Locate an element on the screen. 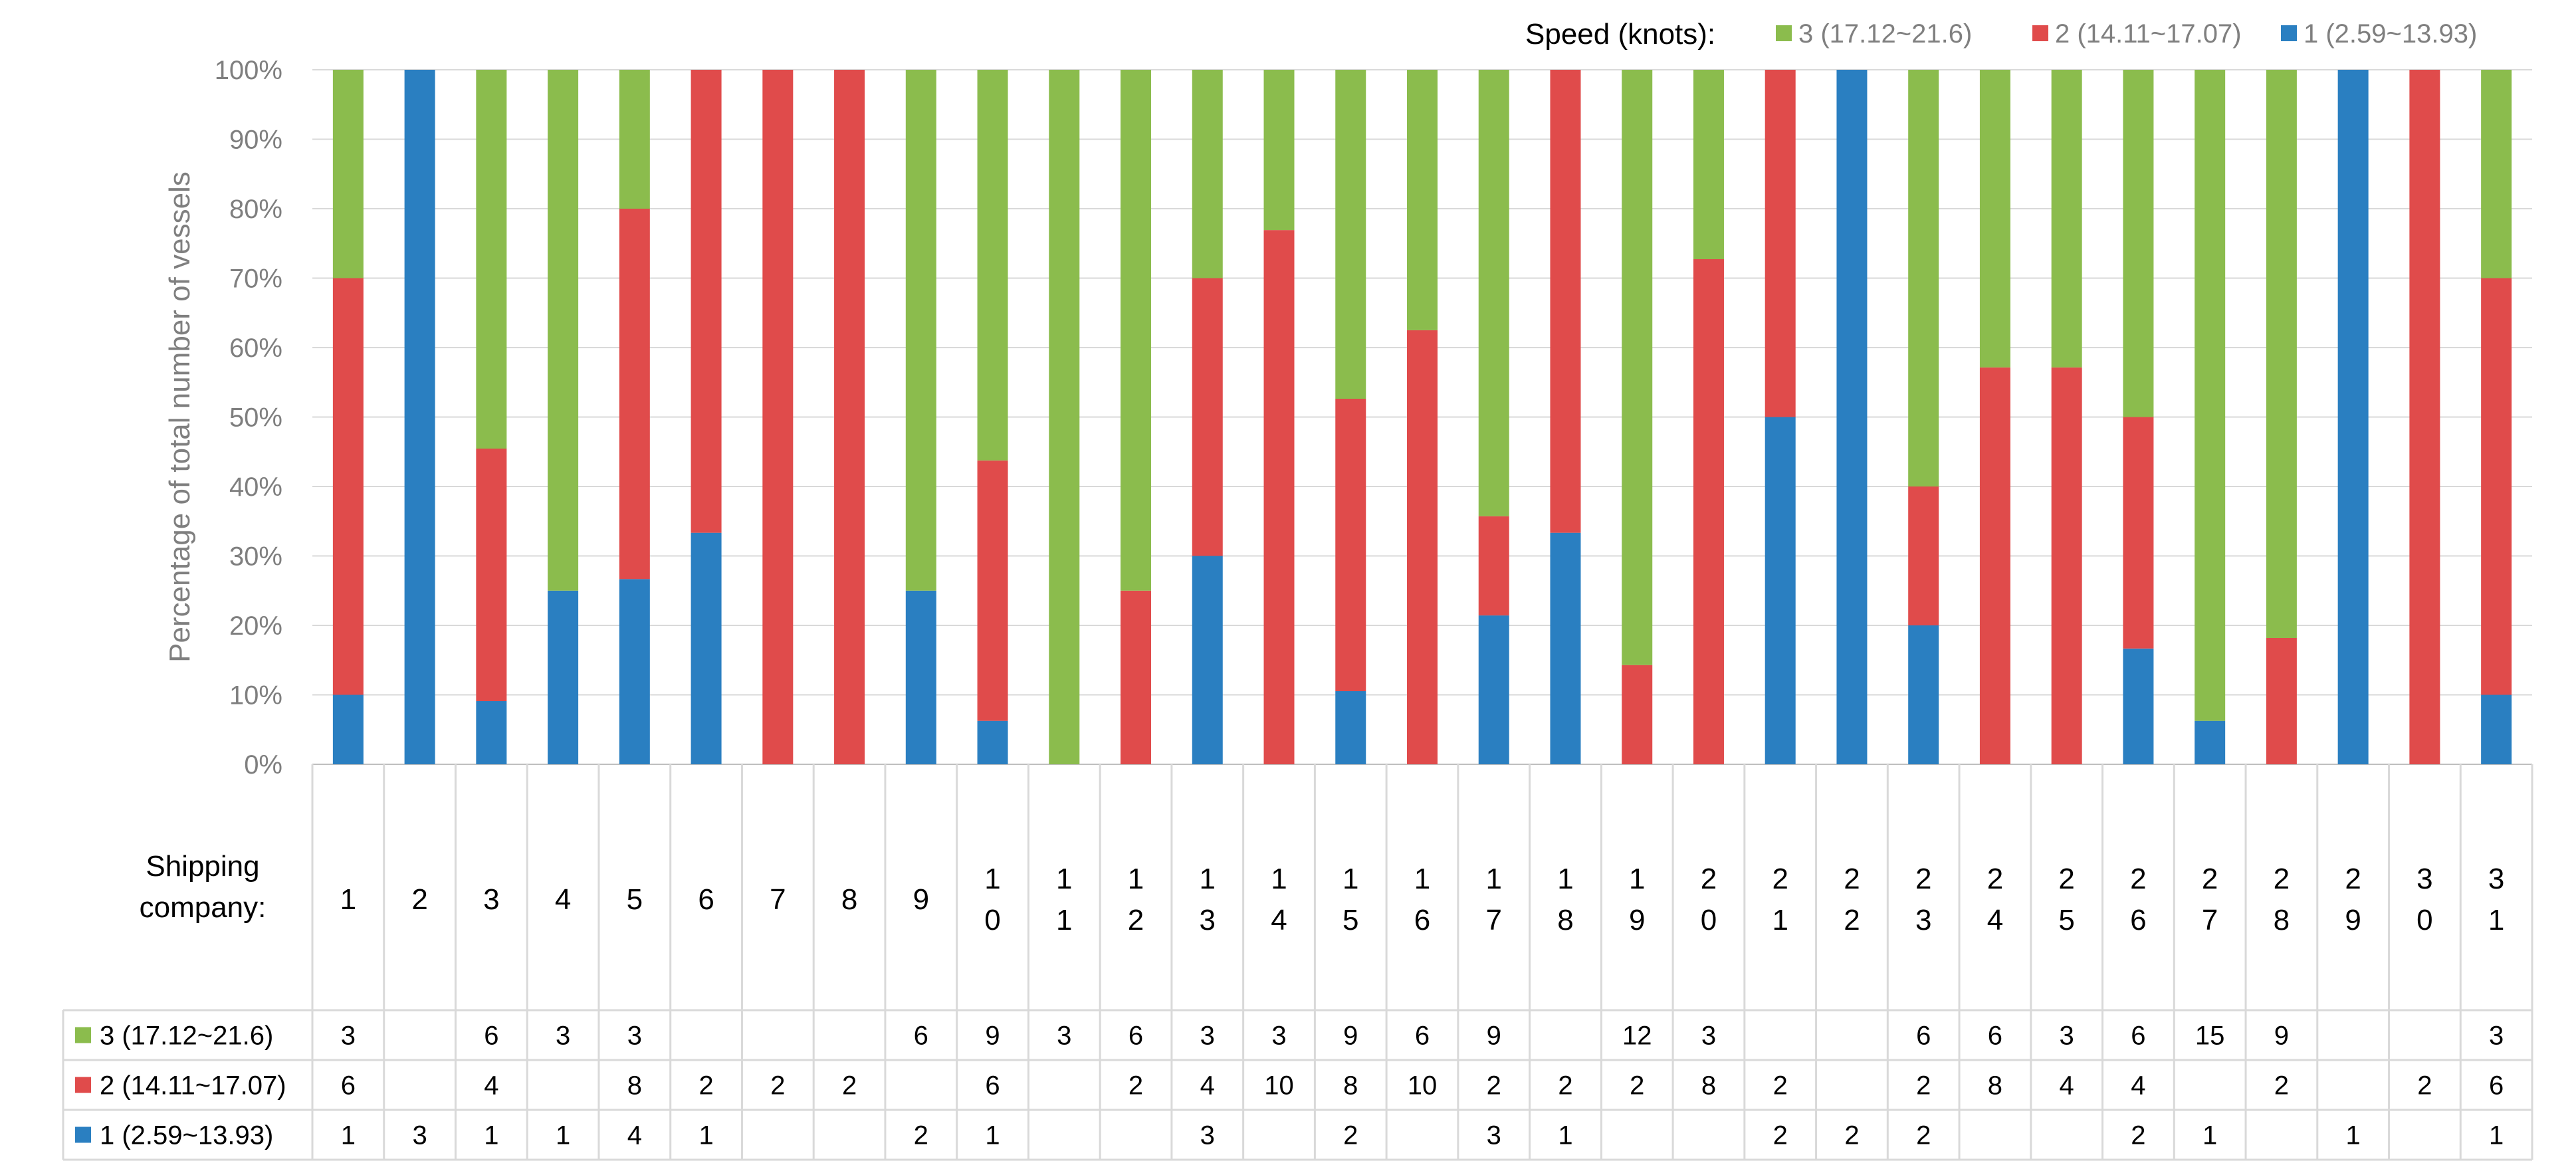 The height and width of the screenshot is (1175, 2576). x-axis-title-line: company: is located at coordinates (203, 907).